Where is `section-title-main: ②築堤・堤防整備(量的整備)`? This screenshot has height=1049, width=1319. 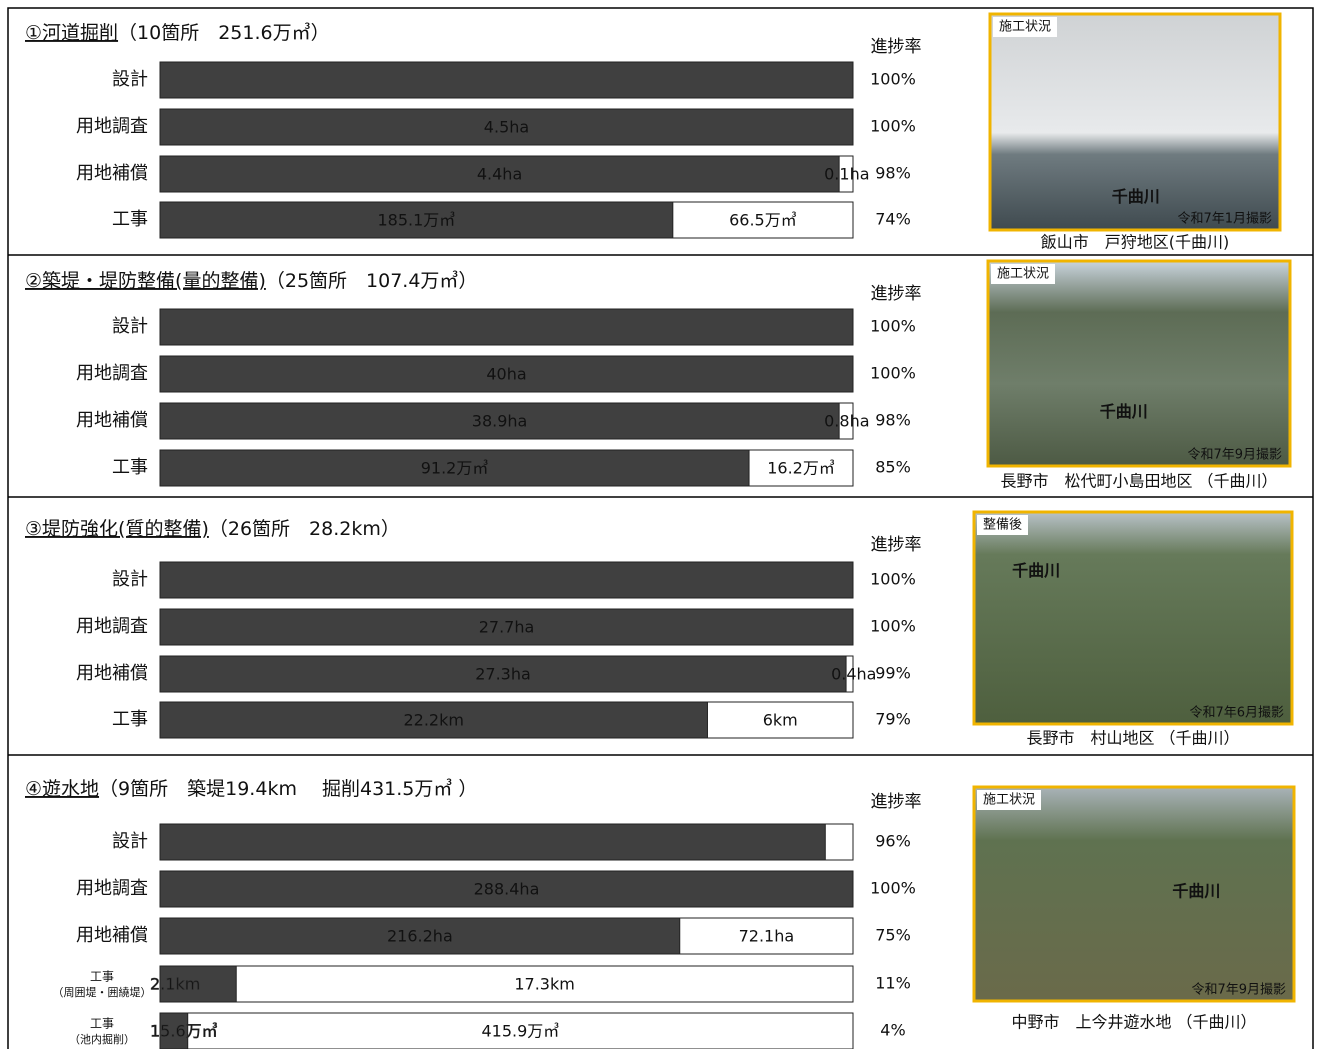
section-title-main: ②築堤・堤防整備(量的整備) is located at coordinates (145, 281).